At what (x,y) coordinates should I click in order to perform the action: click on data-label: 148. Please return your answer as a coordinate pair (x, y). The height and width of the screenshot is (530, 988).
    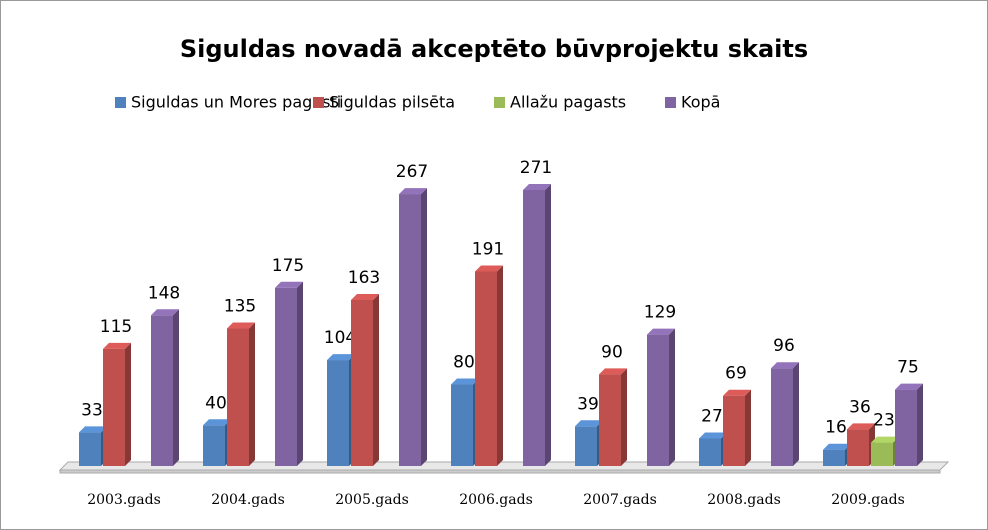
    Looking at the image, I should click on (164, 293).